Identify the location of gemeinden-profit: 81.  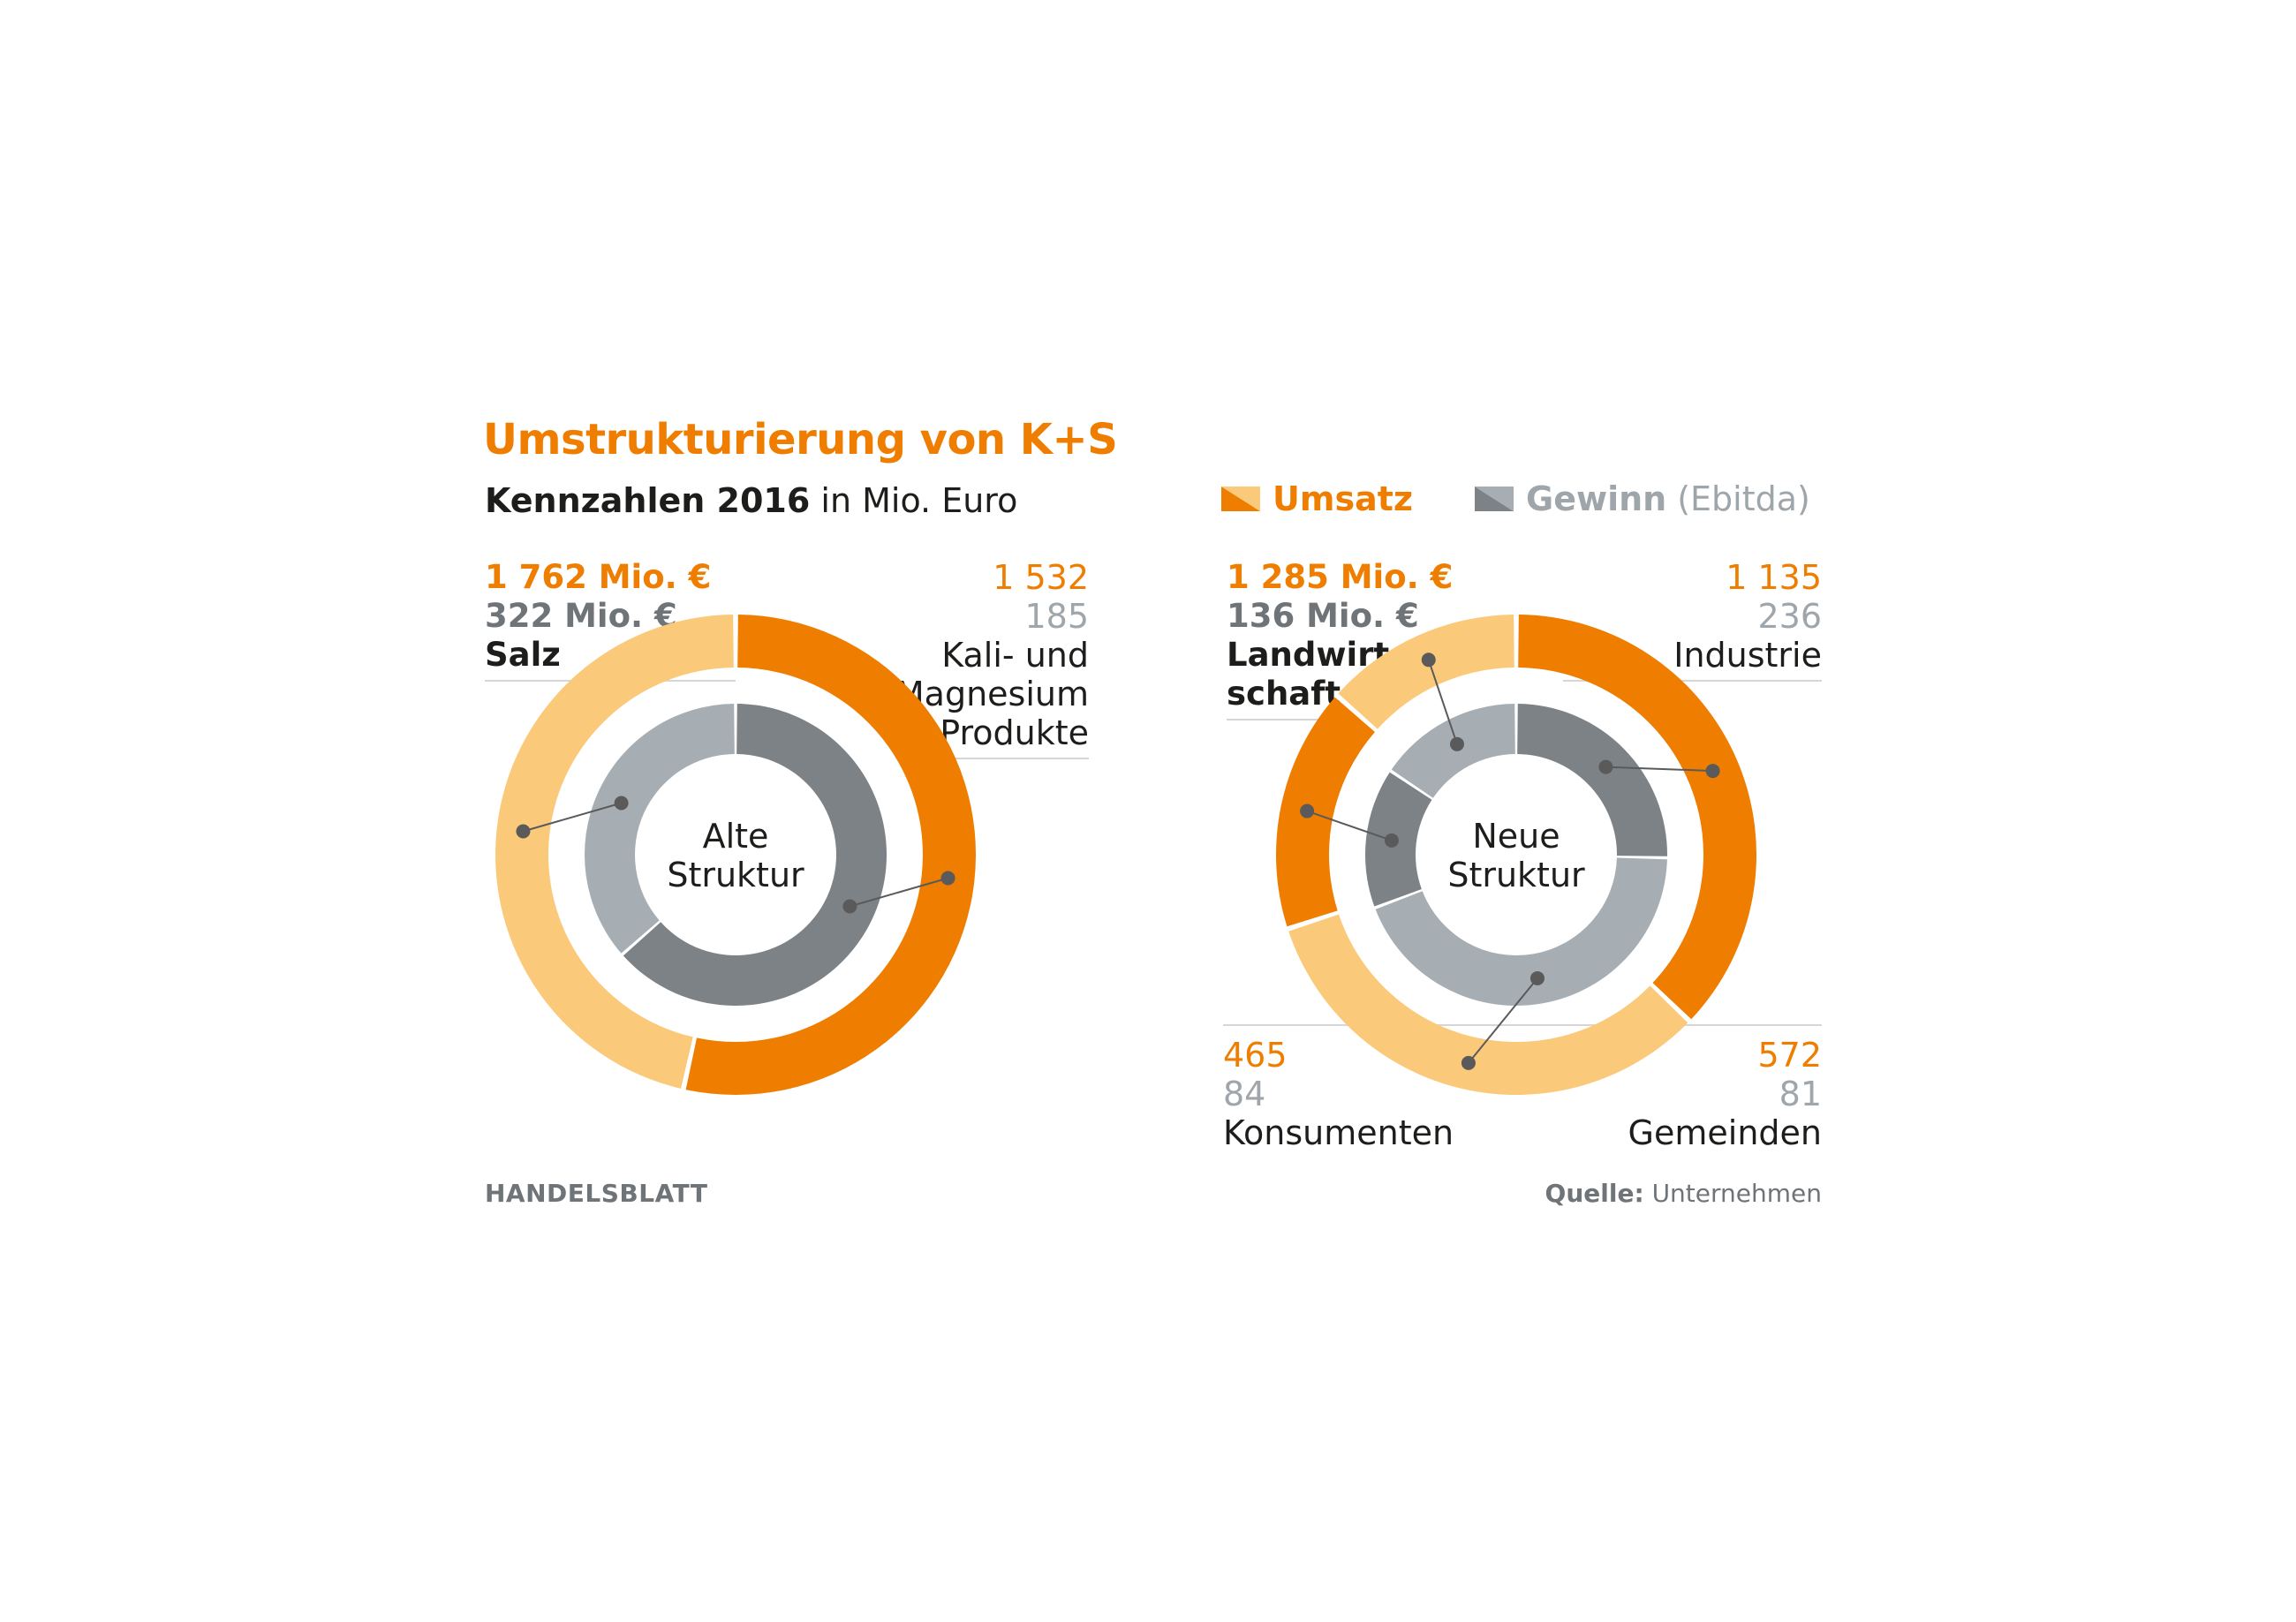
(1800, 1094).